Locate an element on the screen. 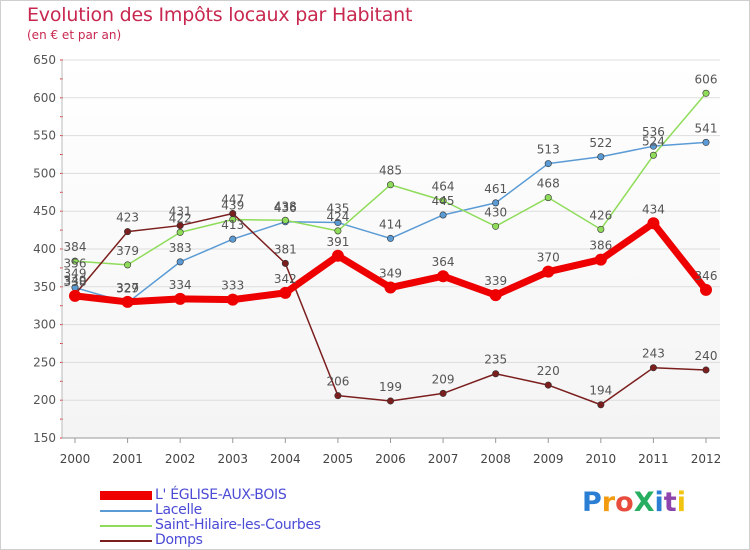  data-label: 339 is located at coordinates (495, 281).